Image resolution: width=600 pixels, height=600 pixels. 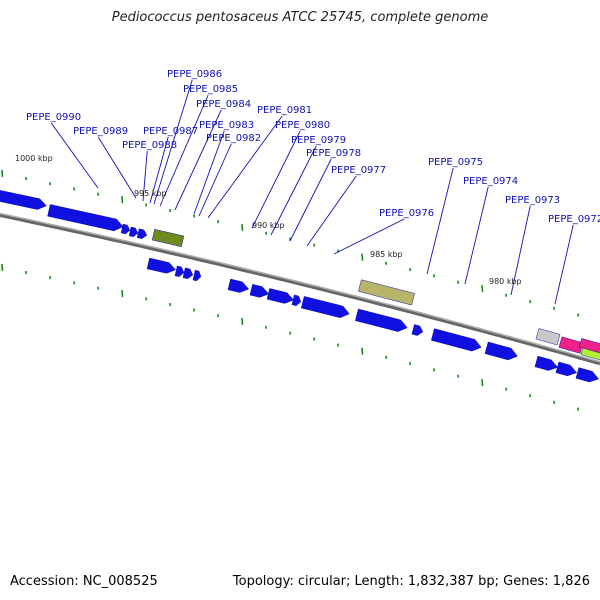 I want to click on gene-label: PEPE_0988, so click(x=149, y=145).